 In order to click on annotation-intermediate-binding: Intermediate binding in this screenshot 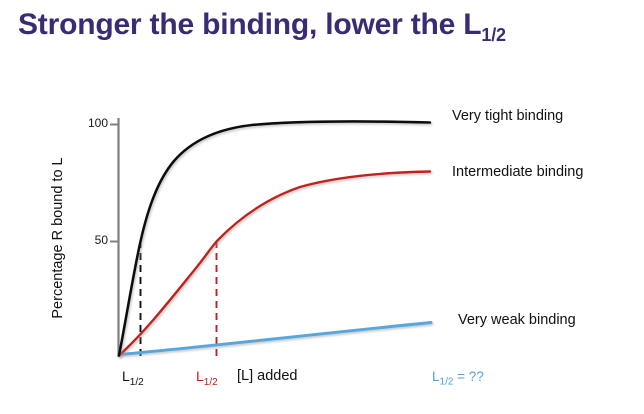, I will do `click(518, 172)`.